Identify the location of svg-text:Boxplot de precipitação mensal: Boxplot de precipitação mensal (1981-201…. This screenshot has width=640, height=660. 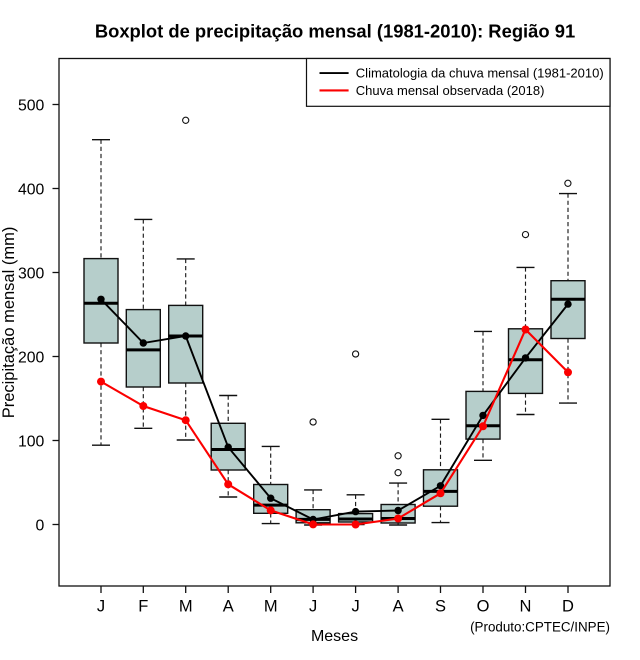
(335, 31).